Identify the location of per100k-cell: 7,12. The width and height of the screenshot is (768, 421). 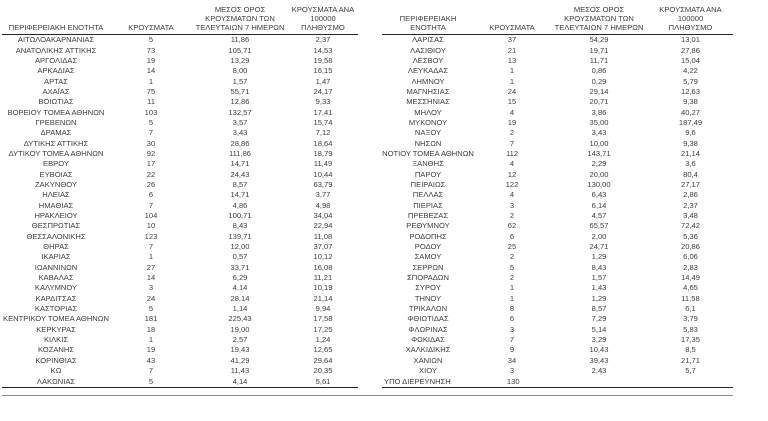
(323, 133).